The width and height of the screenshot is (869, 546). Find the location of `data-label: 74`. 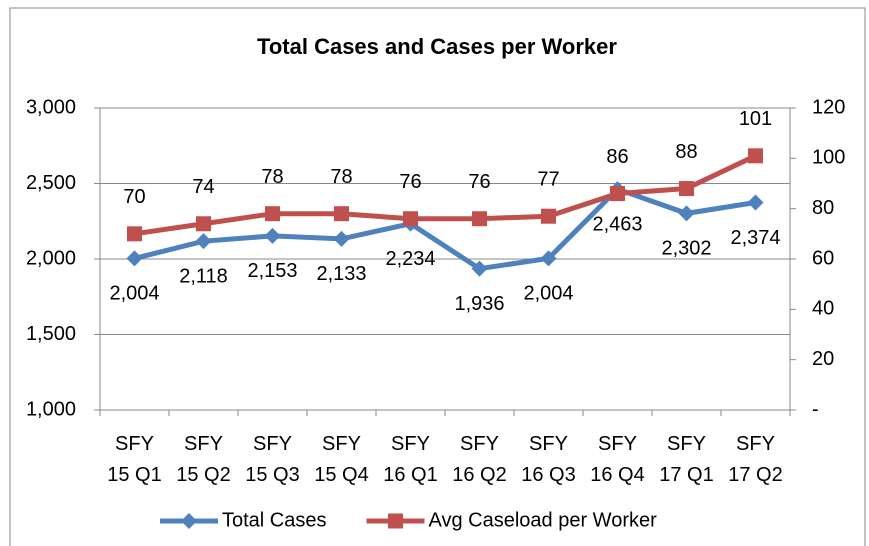

data-label: 74 is located at coordinates (203, 187).